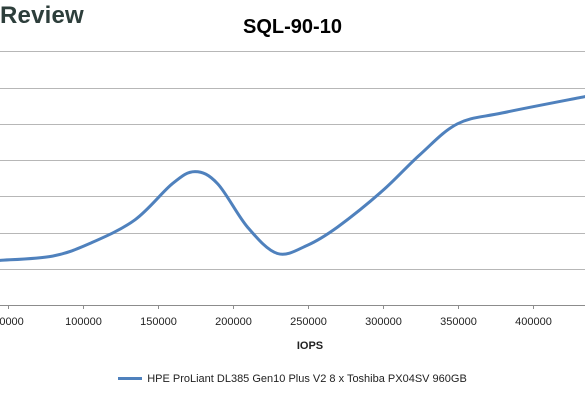 This screenshot has width=585, height=401. What do you see at coordinates (158, 322) in the screenshot?
I see `x-tick-label: 150000` at bounding box center [158, 322].